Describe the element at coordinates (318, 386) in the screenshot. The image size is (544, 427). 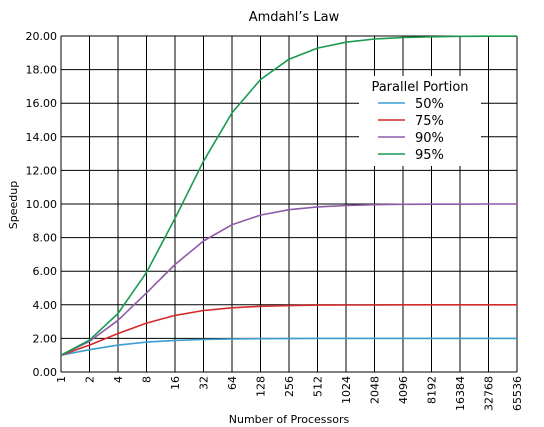
I see `x-tick-label: 512` at that location.